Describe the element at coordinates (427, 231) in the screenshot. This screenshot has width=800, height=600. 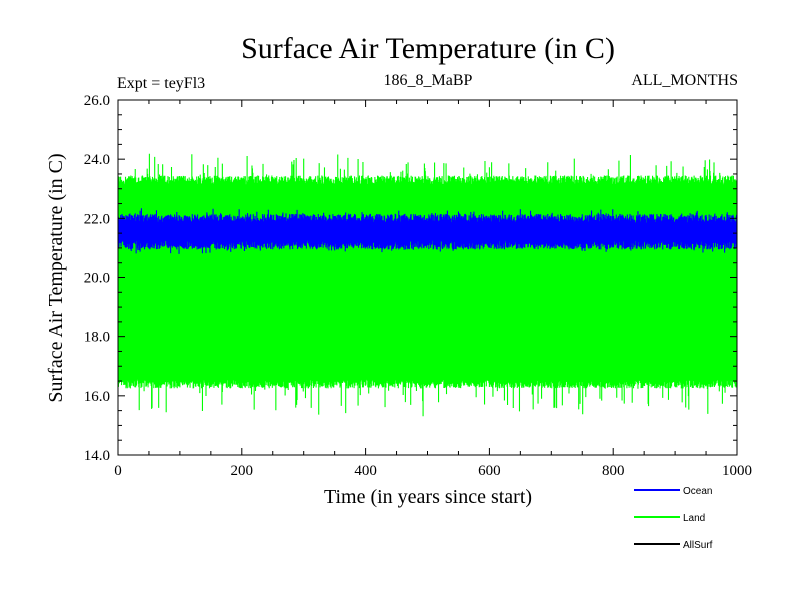
I see `series-ocean` at that location.